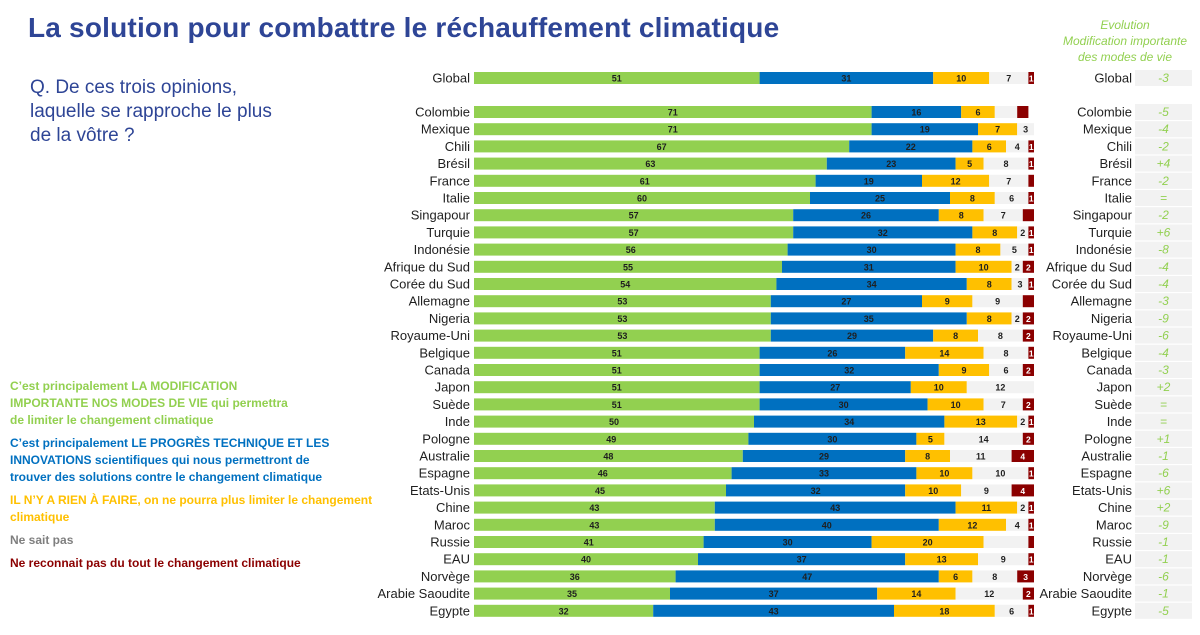 The width and height of the screenshot is (1200, 635). I want to click on country-label: Brésil, so click(453, 163).